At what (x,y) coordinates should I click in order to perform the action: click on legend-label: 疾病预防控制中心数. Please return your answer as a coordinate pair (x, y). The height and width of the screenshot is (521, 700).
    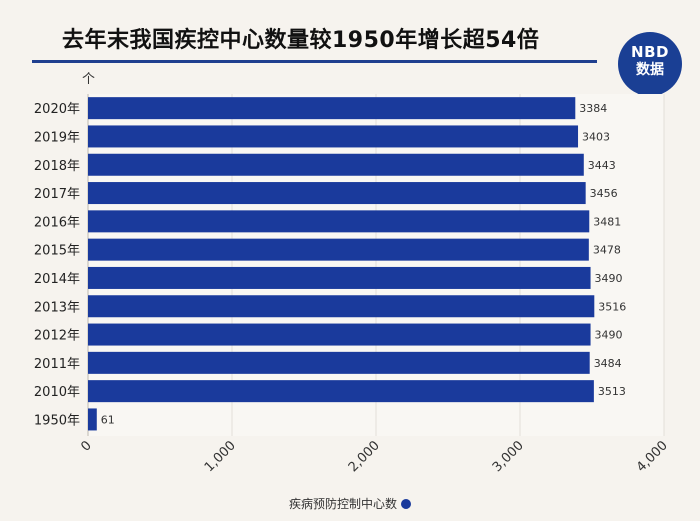
    Looking at the image, I should click on (342, 504).